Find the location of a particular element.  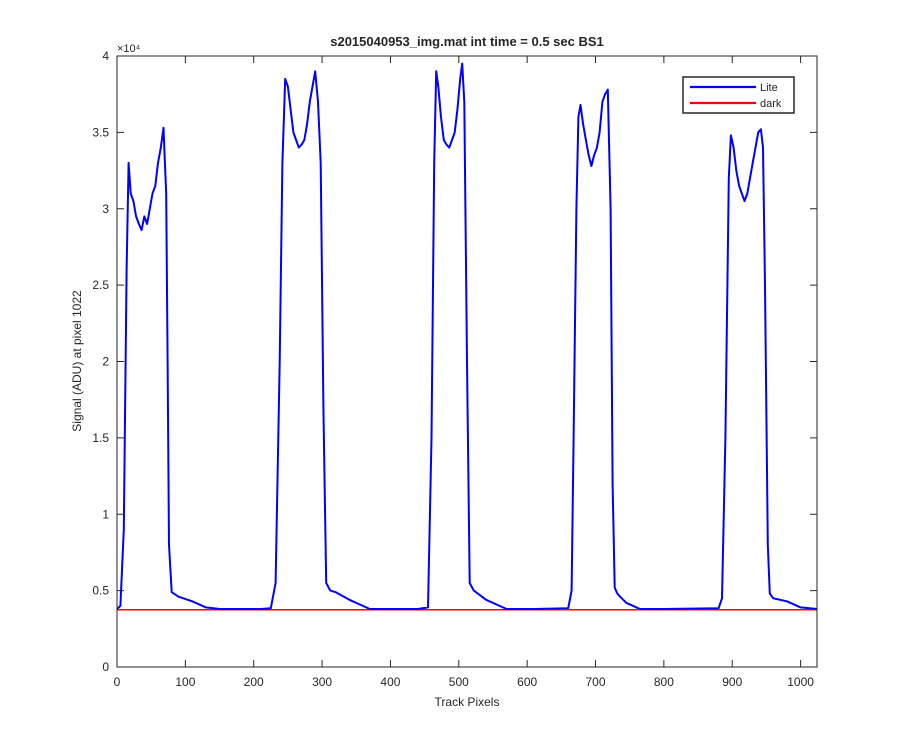

legend: Lite dark is located at coordinates (738, 95).